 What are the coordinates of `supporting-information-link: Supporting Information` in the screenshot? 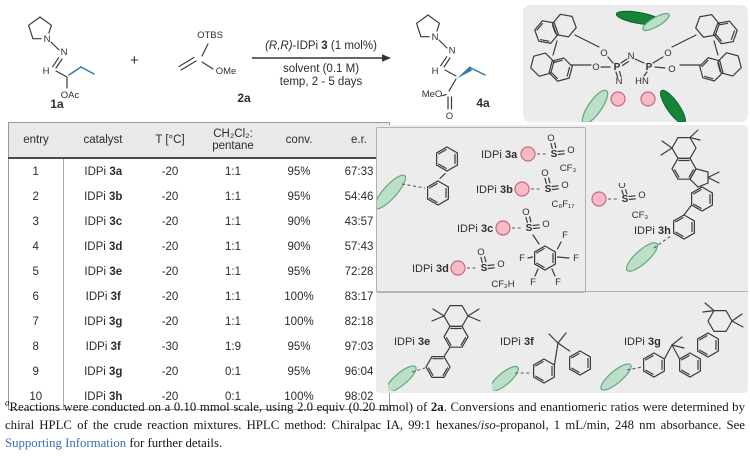 It's located at (66, 443).